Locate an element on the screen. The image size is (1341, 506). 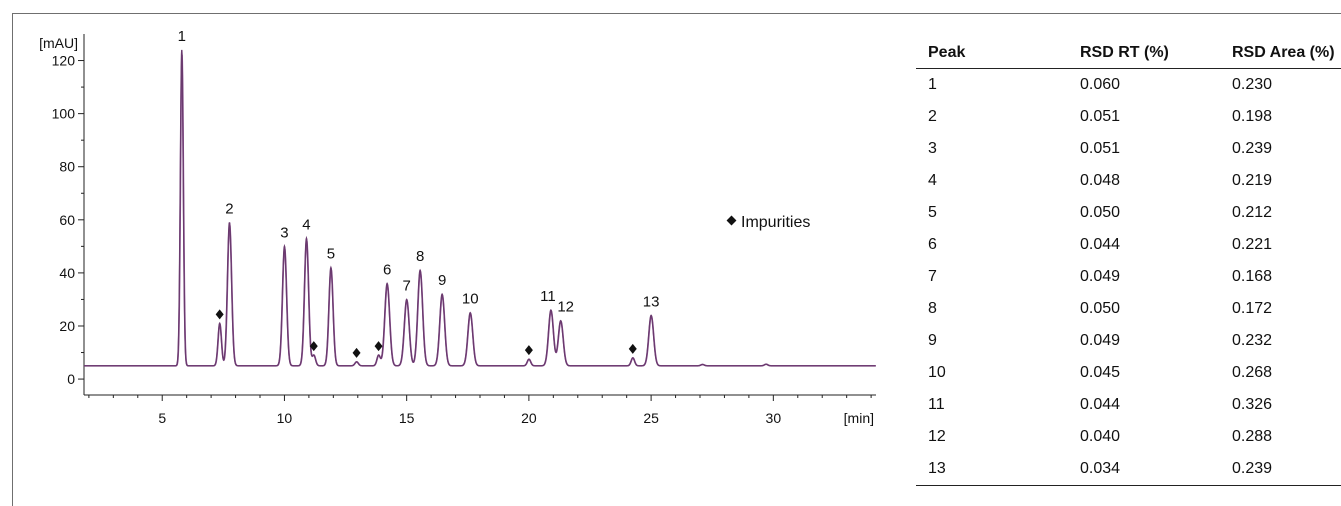
cell-rsd-area: 0.268 is located at coordinates (1252, 372).